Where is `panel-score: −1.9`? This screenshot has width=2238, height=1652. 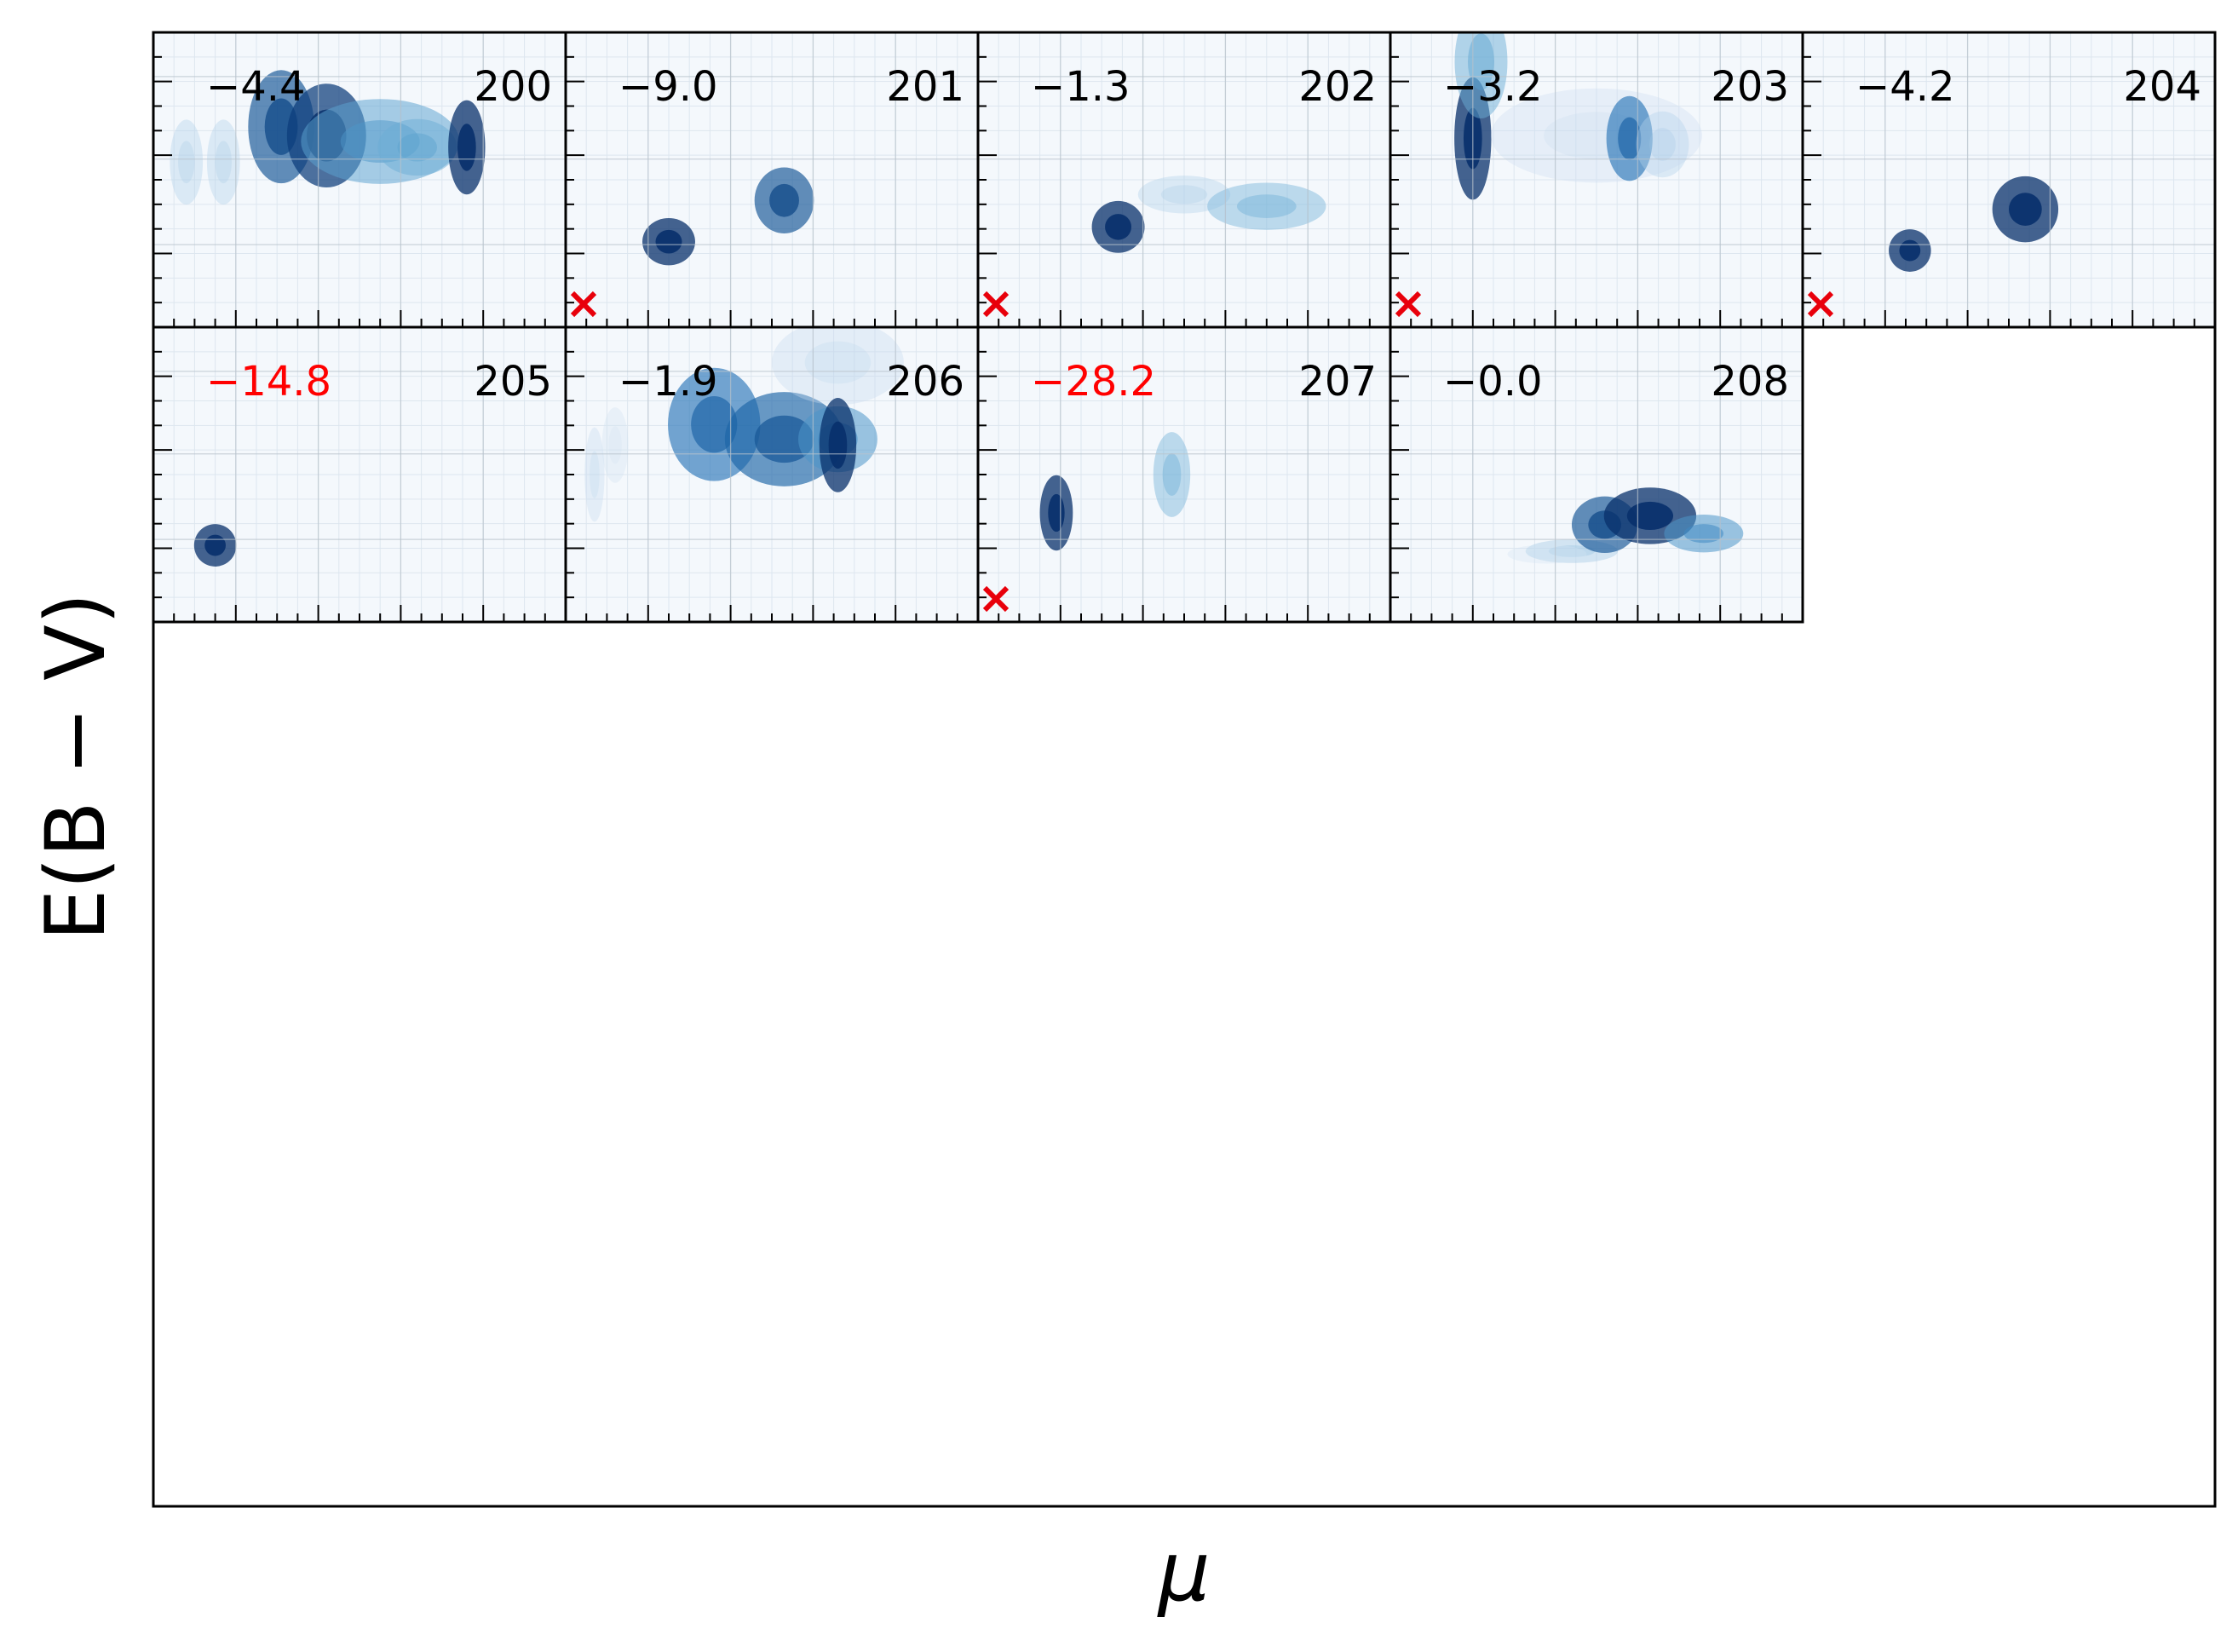 panel-score: −1.9 is located at coordinates (668, 382).